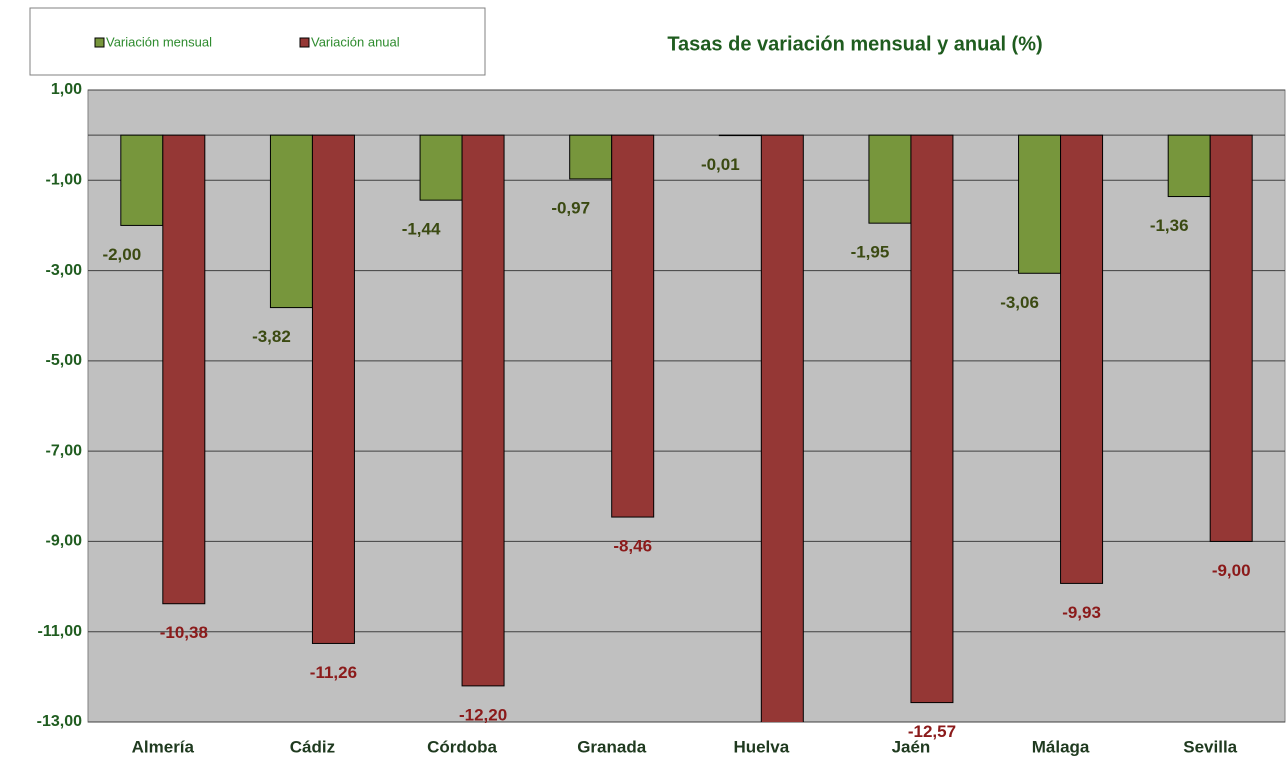  Describe the element at coordinates (59, 721) in the screenshot. I see `y-tick-label: -13,00` at that location.